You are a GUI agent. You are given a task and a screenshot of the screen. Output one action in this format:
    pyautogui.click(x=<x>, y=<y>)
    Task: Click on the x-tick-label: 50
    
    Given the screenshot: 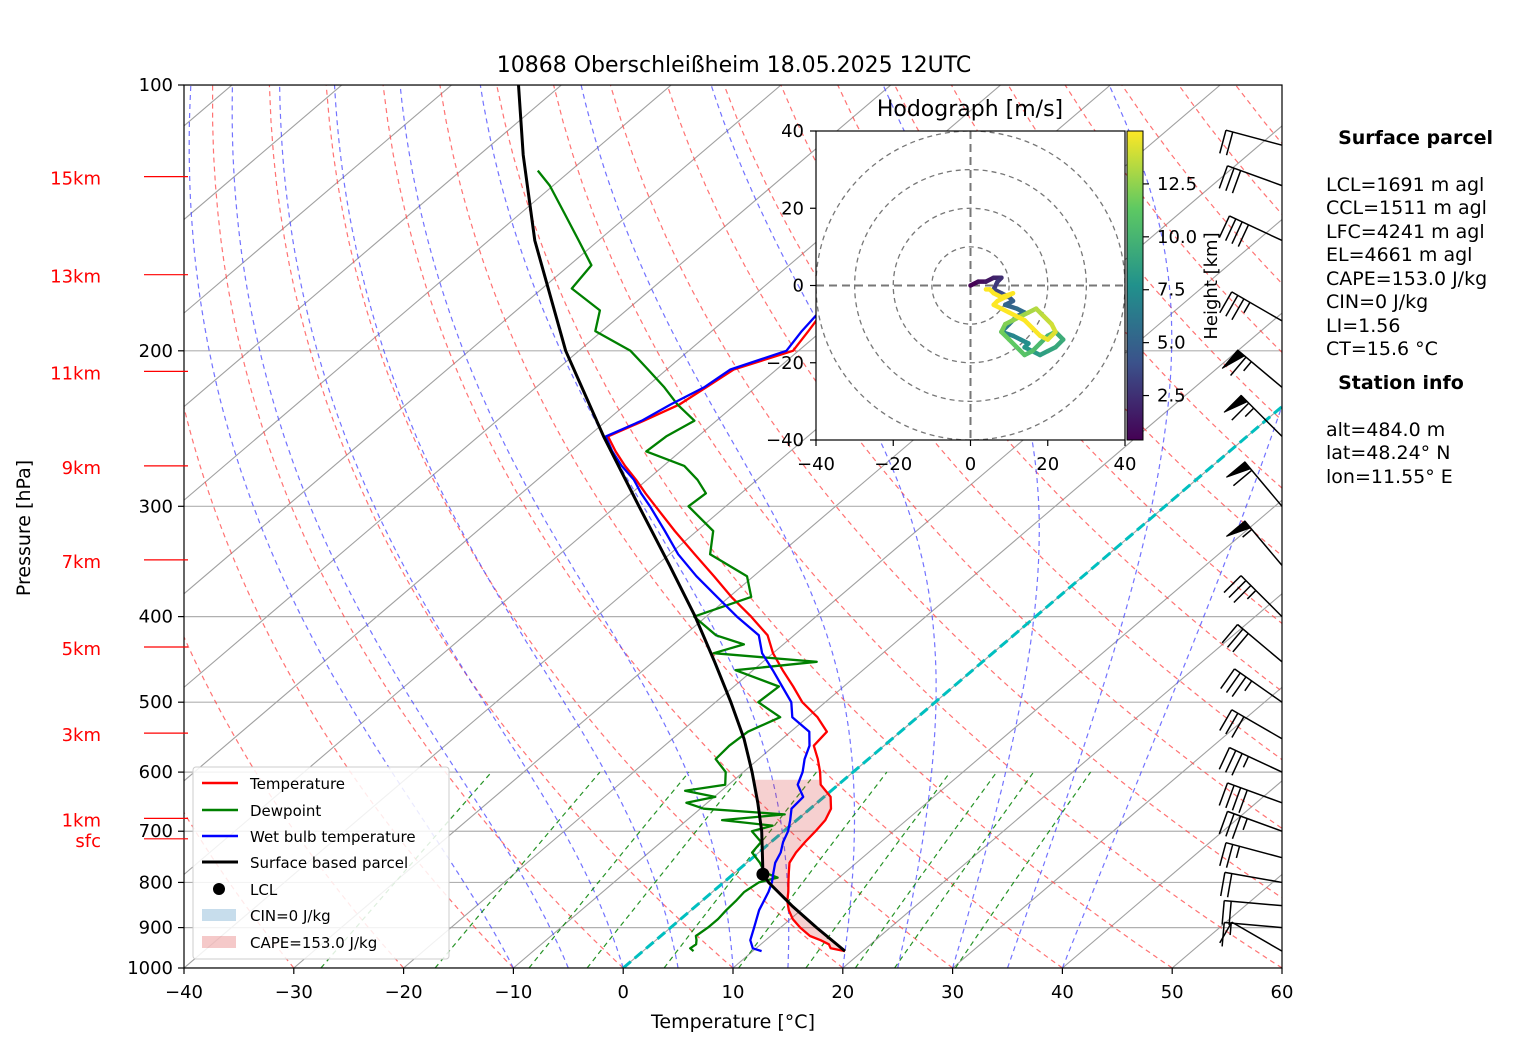 What is the action you would take?
    pyautogui.click(x=1172, y=992)
    